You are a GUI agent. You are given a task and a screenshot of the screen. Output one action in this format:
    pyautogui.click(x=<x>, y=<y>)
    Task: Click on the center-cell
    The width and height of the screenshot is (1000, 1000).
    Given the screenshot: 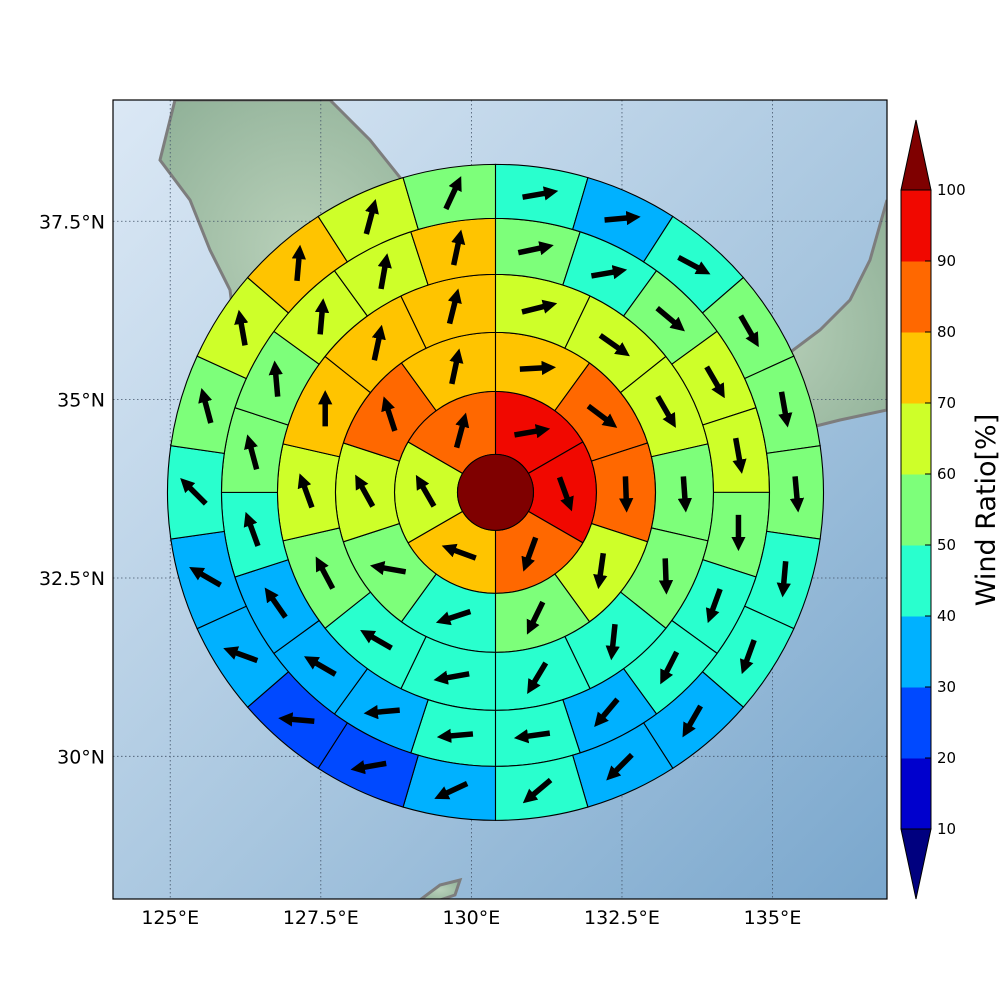 What is the action you would take?
    pyautogui.click(x=495, y=492)
    